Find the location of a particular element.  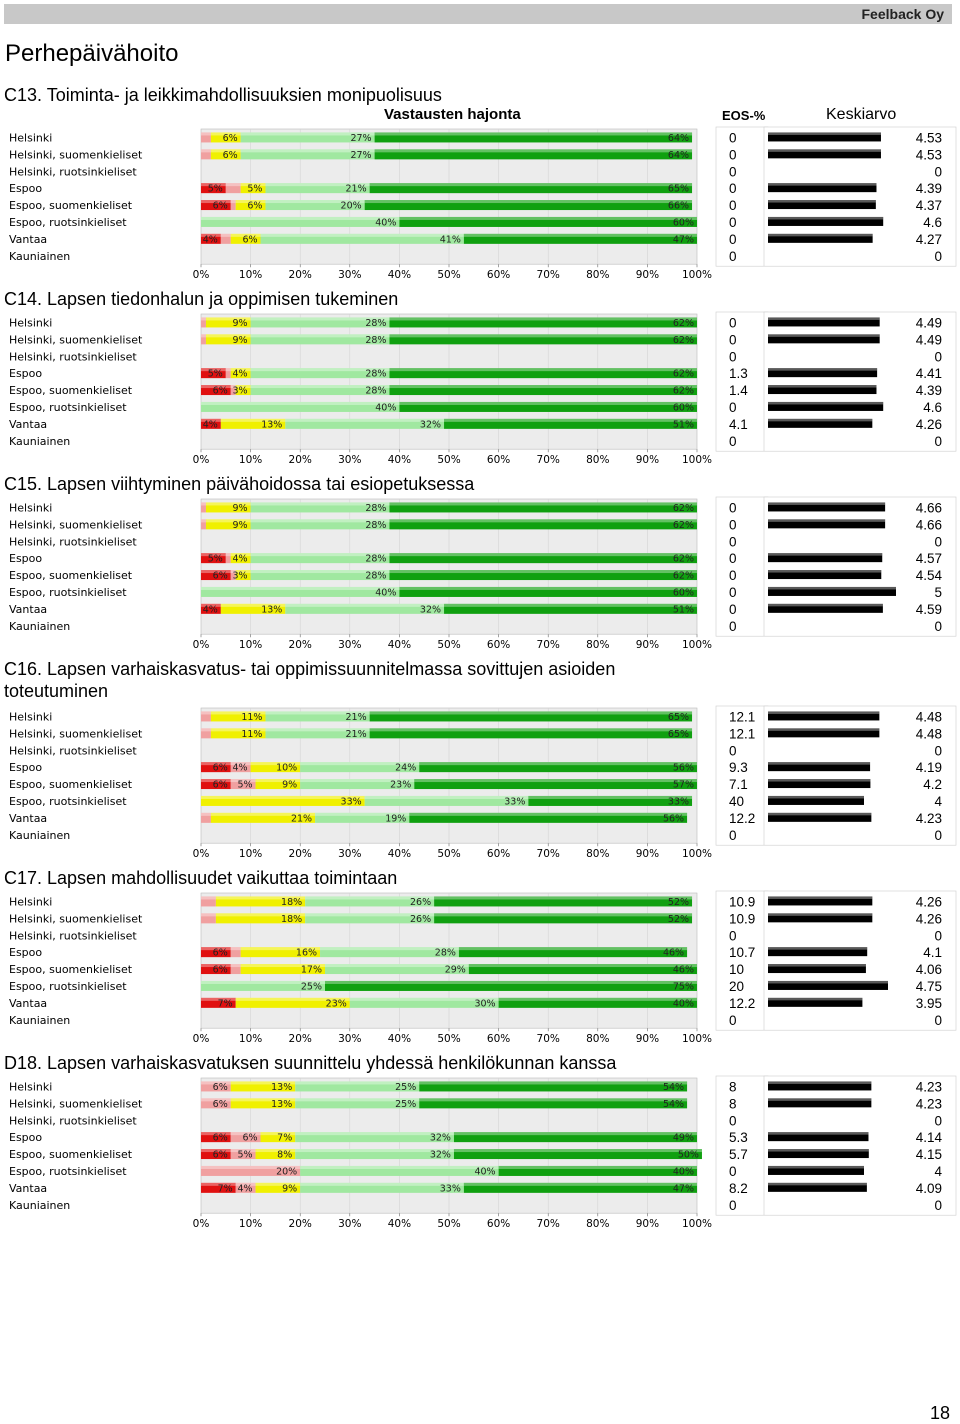

bar-value-label: 27% is located at coordinates (360, 155).